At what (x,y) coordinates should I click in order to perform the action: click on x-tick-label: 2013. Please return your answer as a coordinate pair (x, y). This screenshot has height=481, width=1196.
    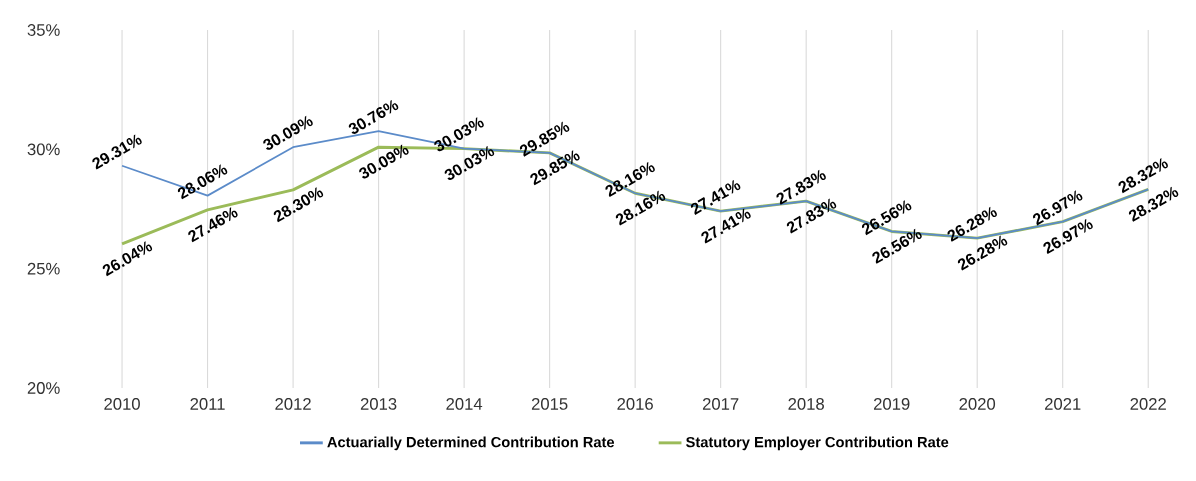
    Looking at the image, I should click on (378, 404).